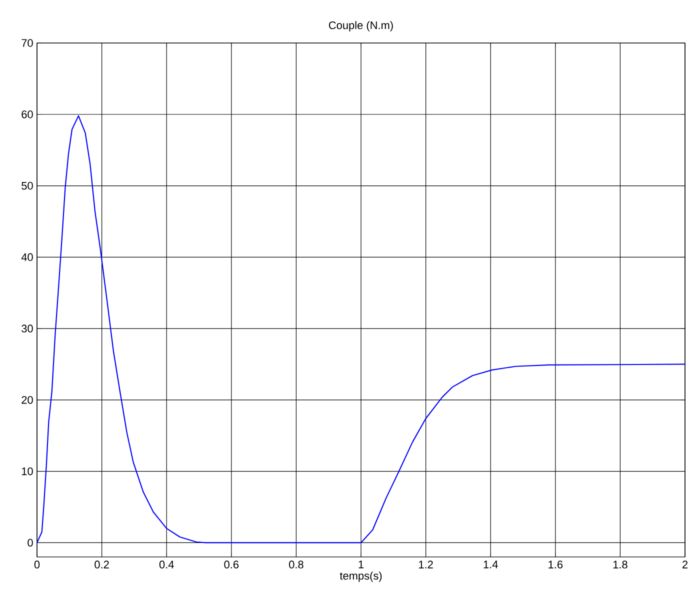  What do you see at coordinates (27, 471) in the screenshot?
I see `y-tick-label: 10` at bounding box center [27, 471].